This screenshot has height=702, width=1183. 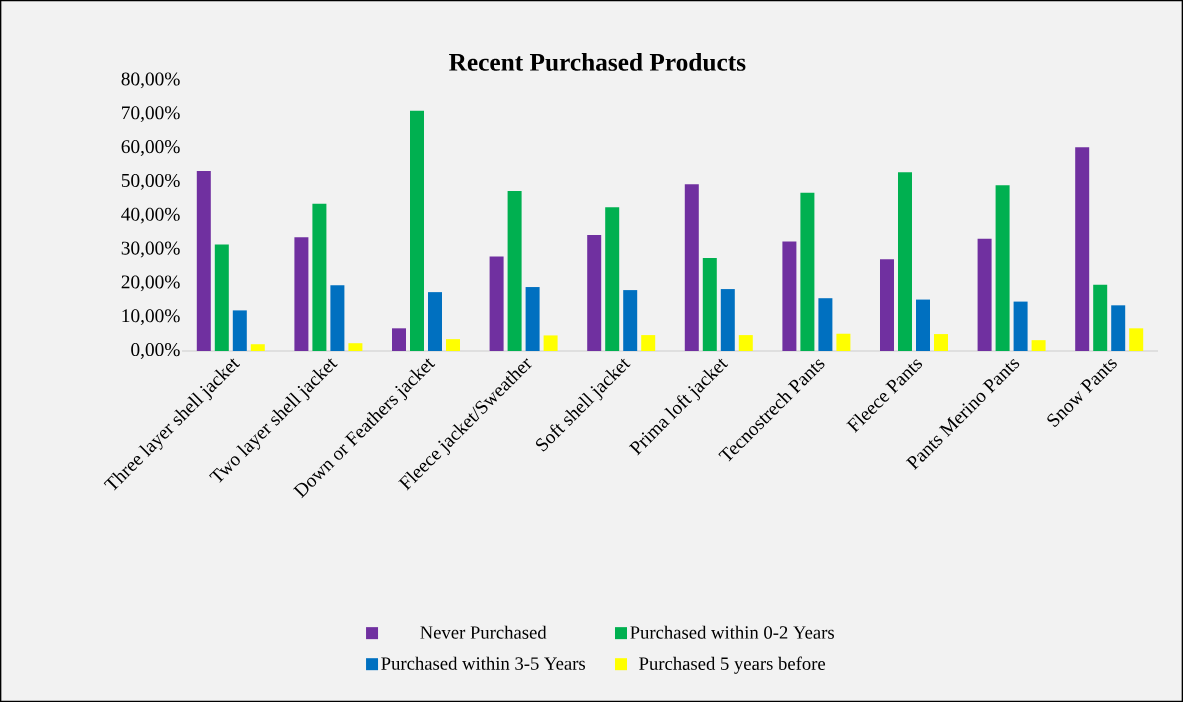 I want to click on y-tick-label: 80,00%, so click(x=150, y=80).